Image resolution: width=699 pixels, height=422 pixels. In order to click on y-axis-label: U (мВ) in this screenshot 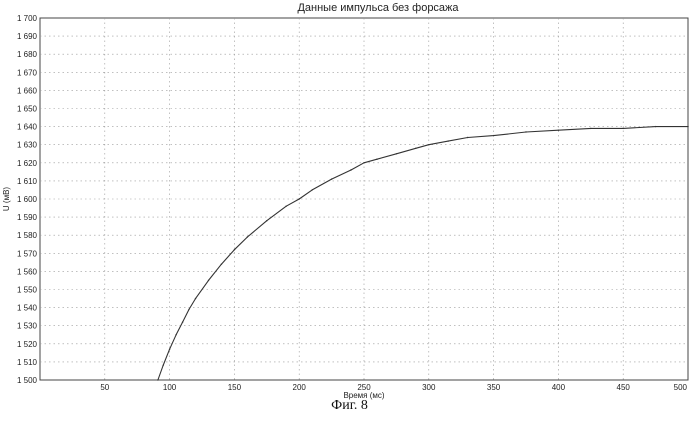, I will do `click(6, 199)`.